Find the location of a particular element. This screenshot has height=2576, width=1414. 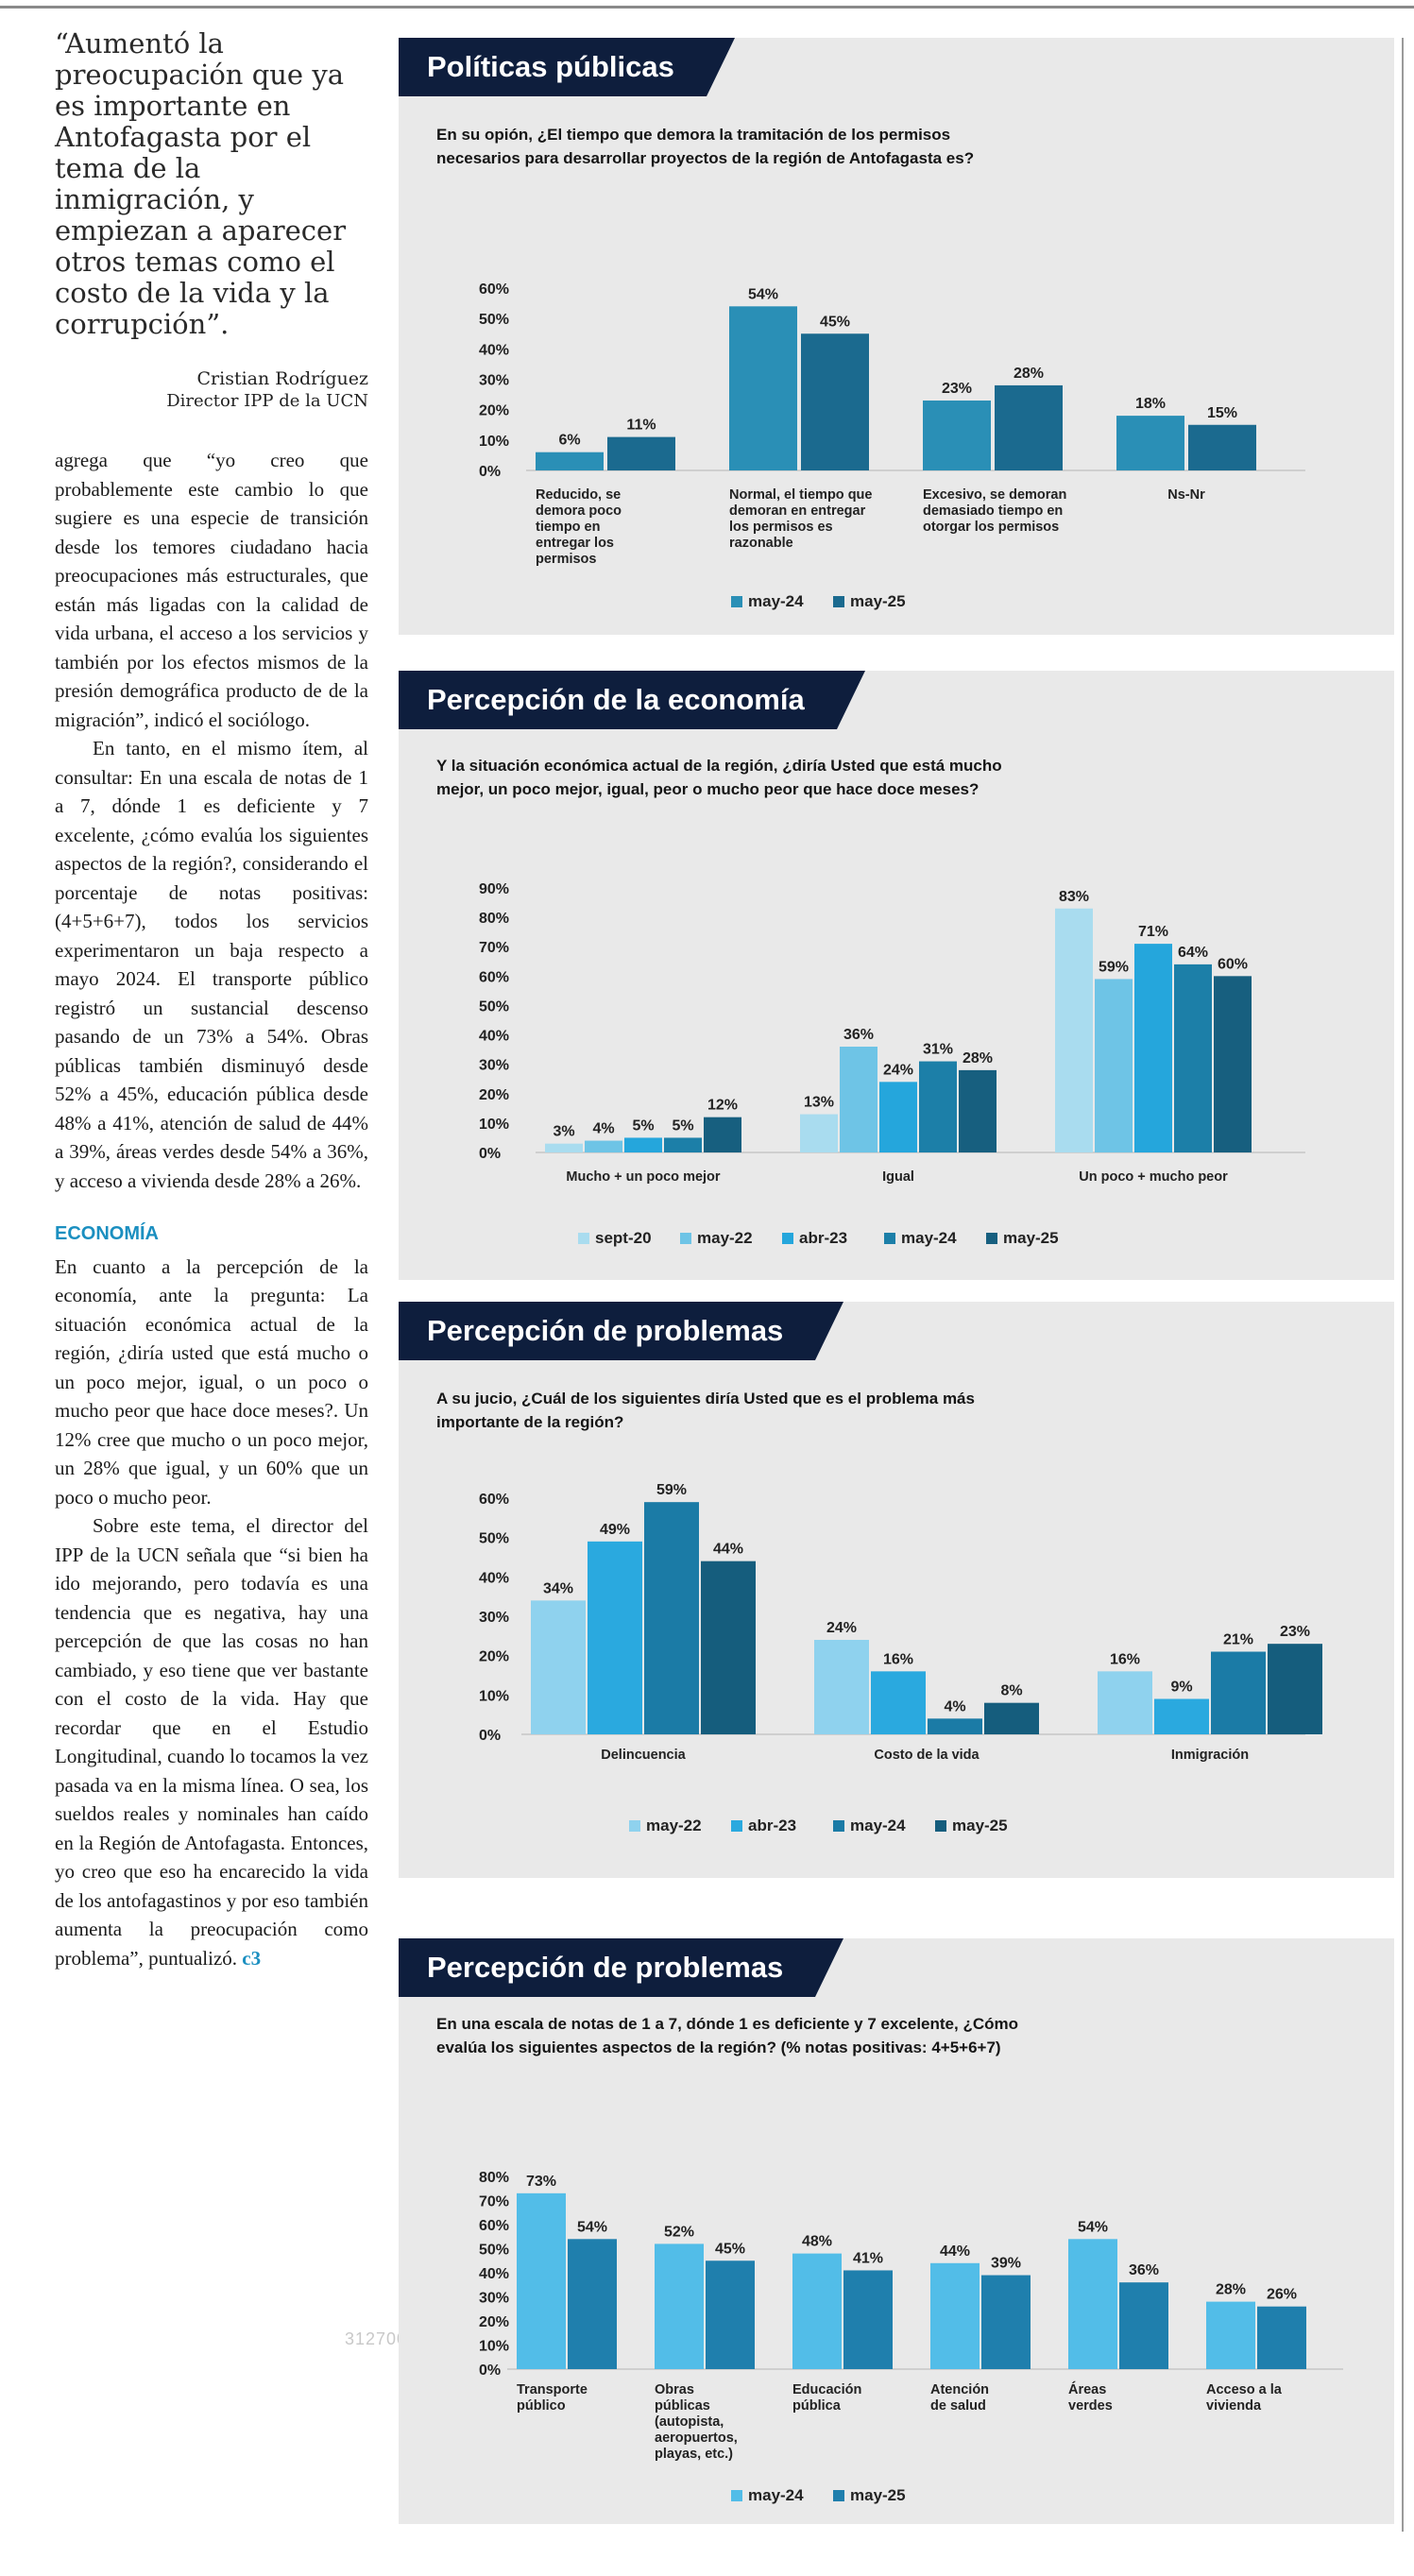

category-label-line: Acceso a la is located at coordinates (1244, 2390).